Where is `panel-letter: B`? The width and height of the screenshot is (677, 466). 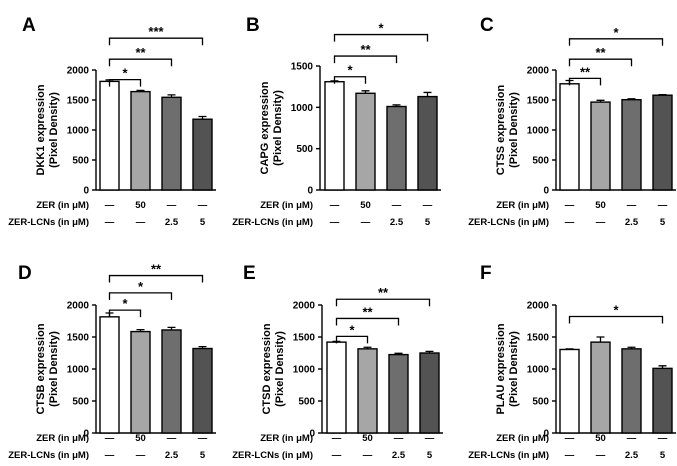
panel-letter: B is located at coordinates (253, 25).